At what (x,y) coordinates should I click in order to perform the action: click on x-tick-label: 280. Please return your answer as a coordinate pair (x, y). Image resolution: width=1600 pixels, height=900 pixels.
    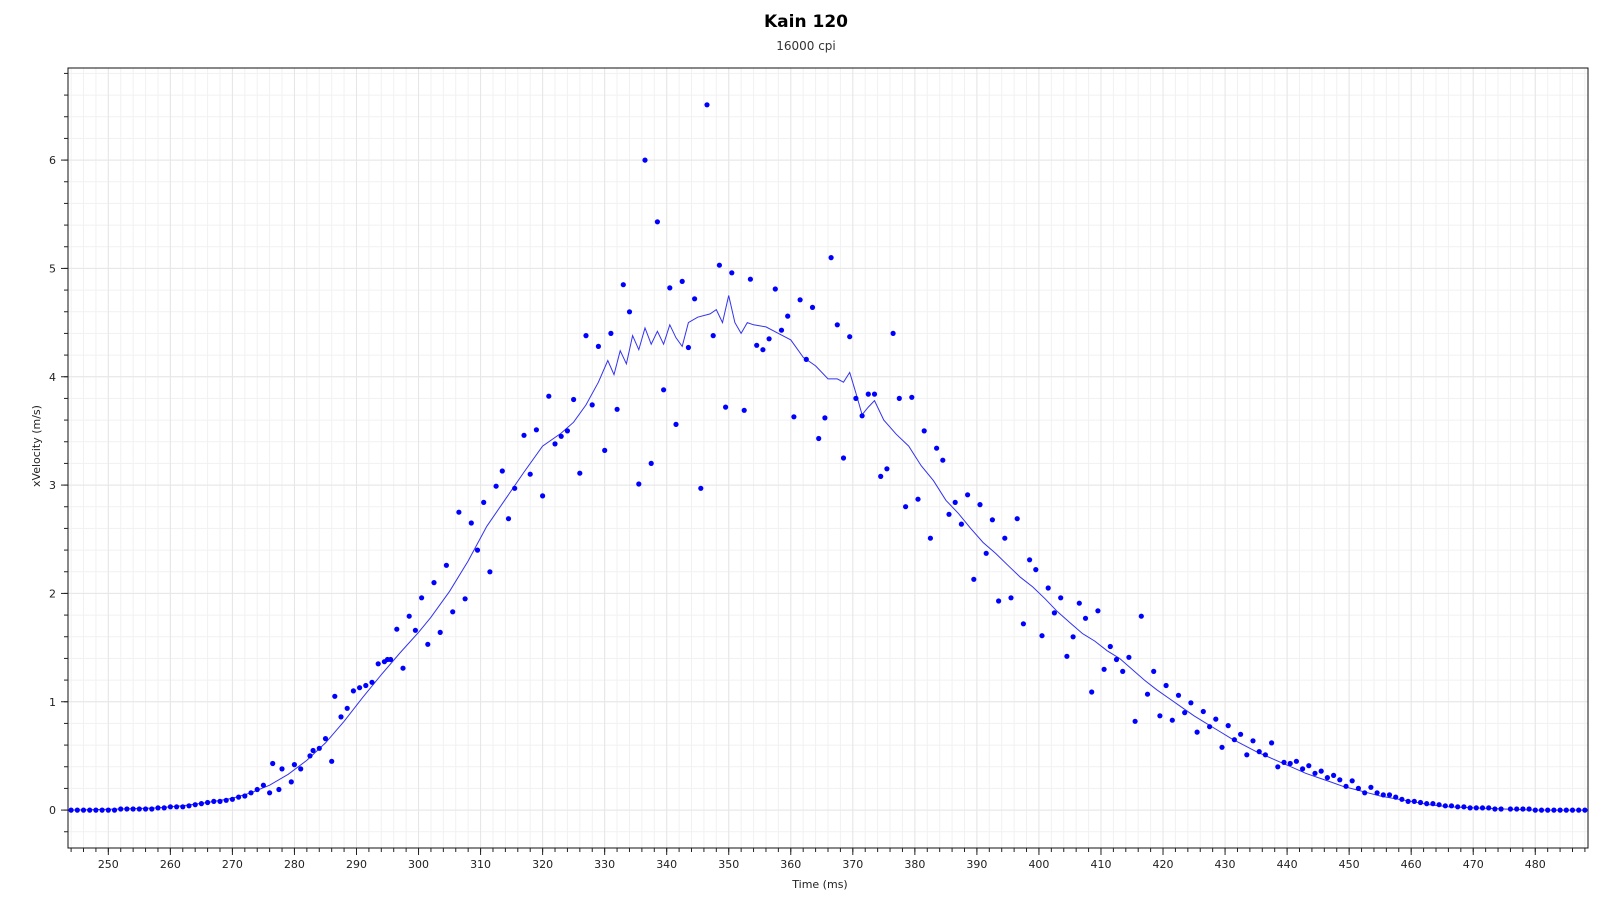
    Looking at the image, I should click on (294, 864).